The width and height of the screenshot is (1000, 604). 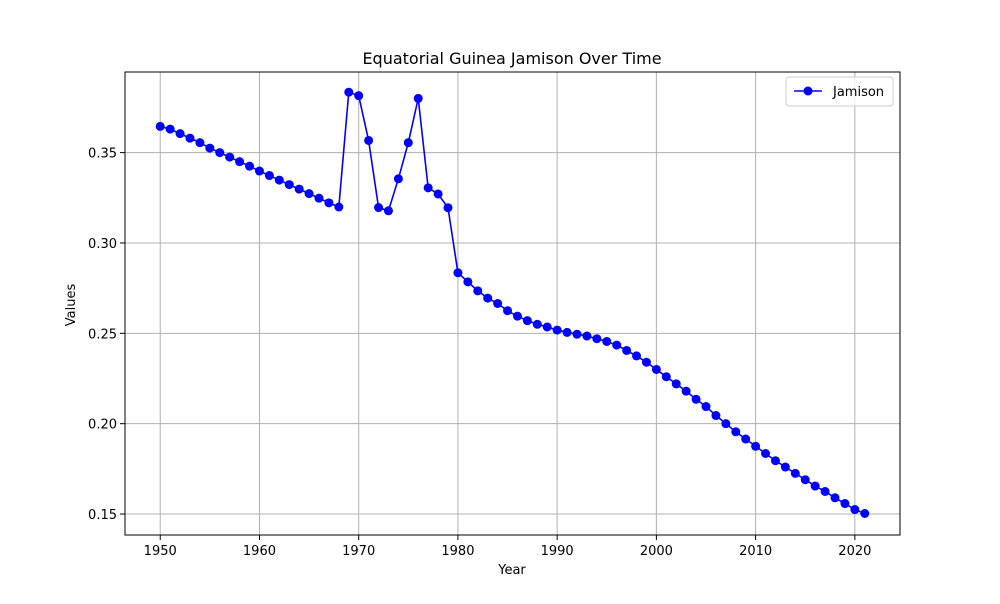 What do you see at coordinates (102, 334) in the screenshot?
I see `y-tick-label: 0.25` at bounding box center [102, 334].